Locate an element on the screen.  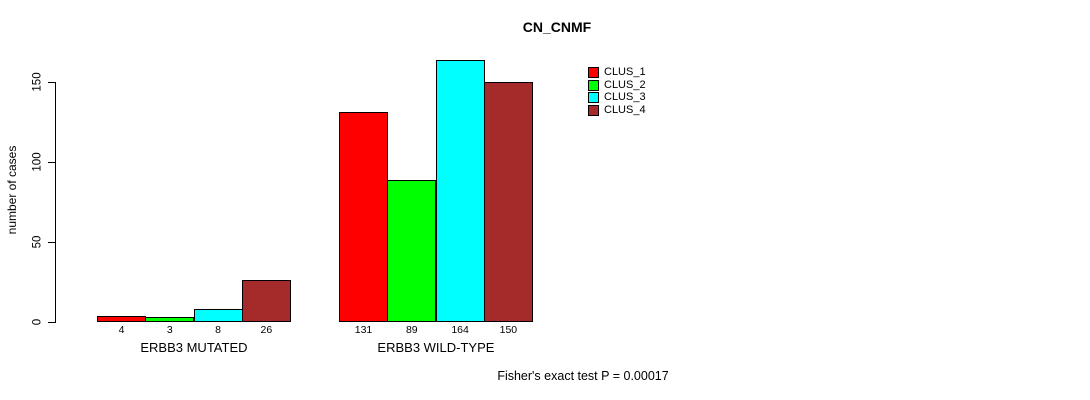
legend: CLUS_1 CLUS_2 CLUS_3 CLUS_4 is located at coordinates (617, 91).